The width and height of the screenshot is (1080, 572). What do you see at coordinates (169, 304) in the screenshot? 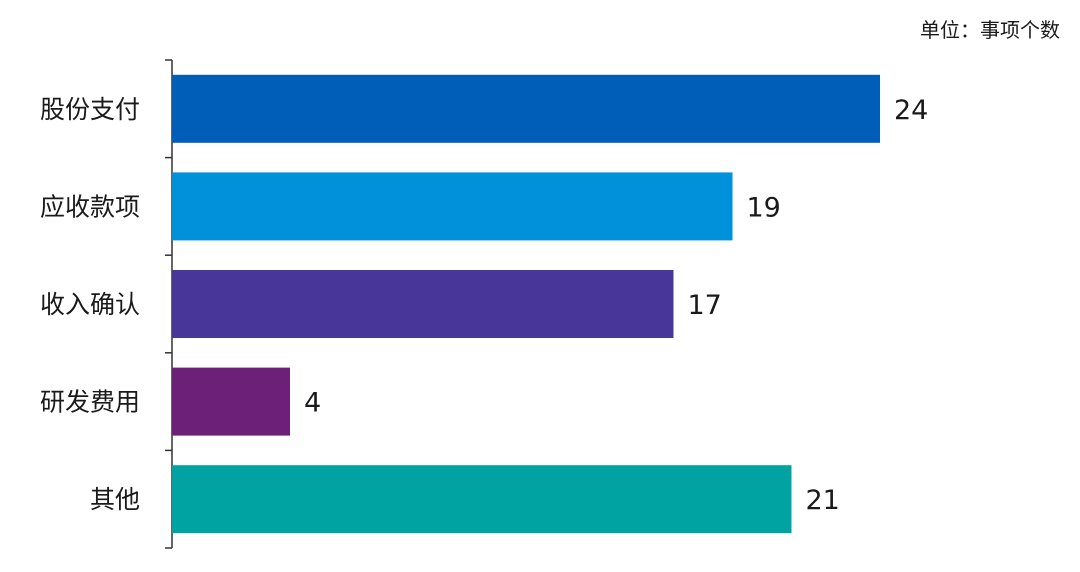
I see `y-axis` at bounding box center [169, 304].